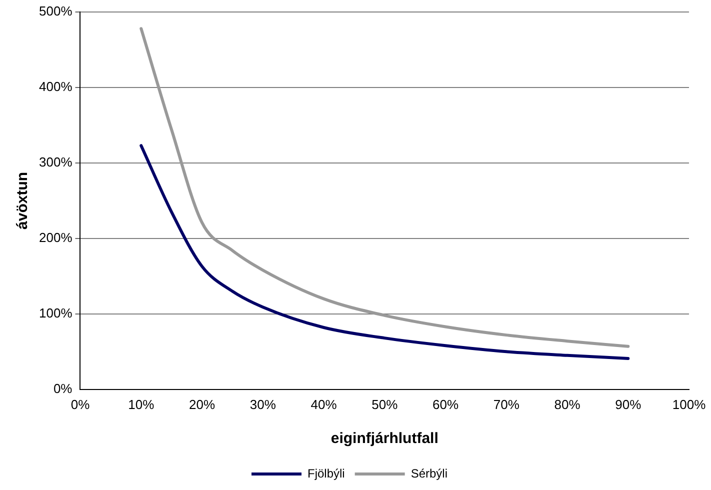 This screenshot has width=711, height=490. I want to click on x-tick-label: 100%, so click(689, 404).